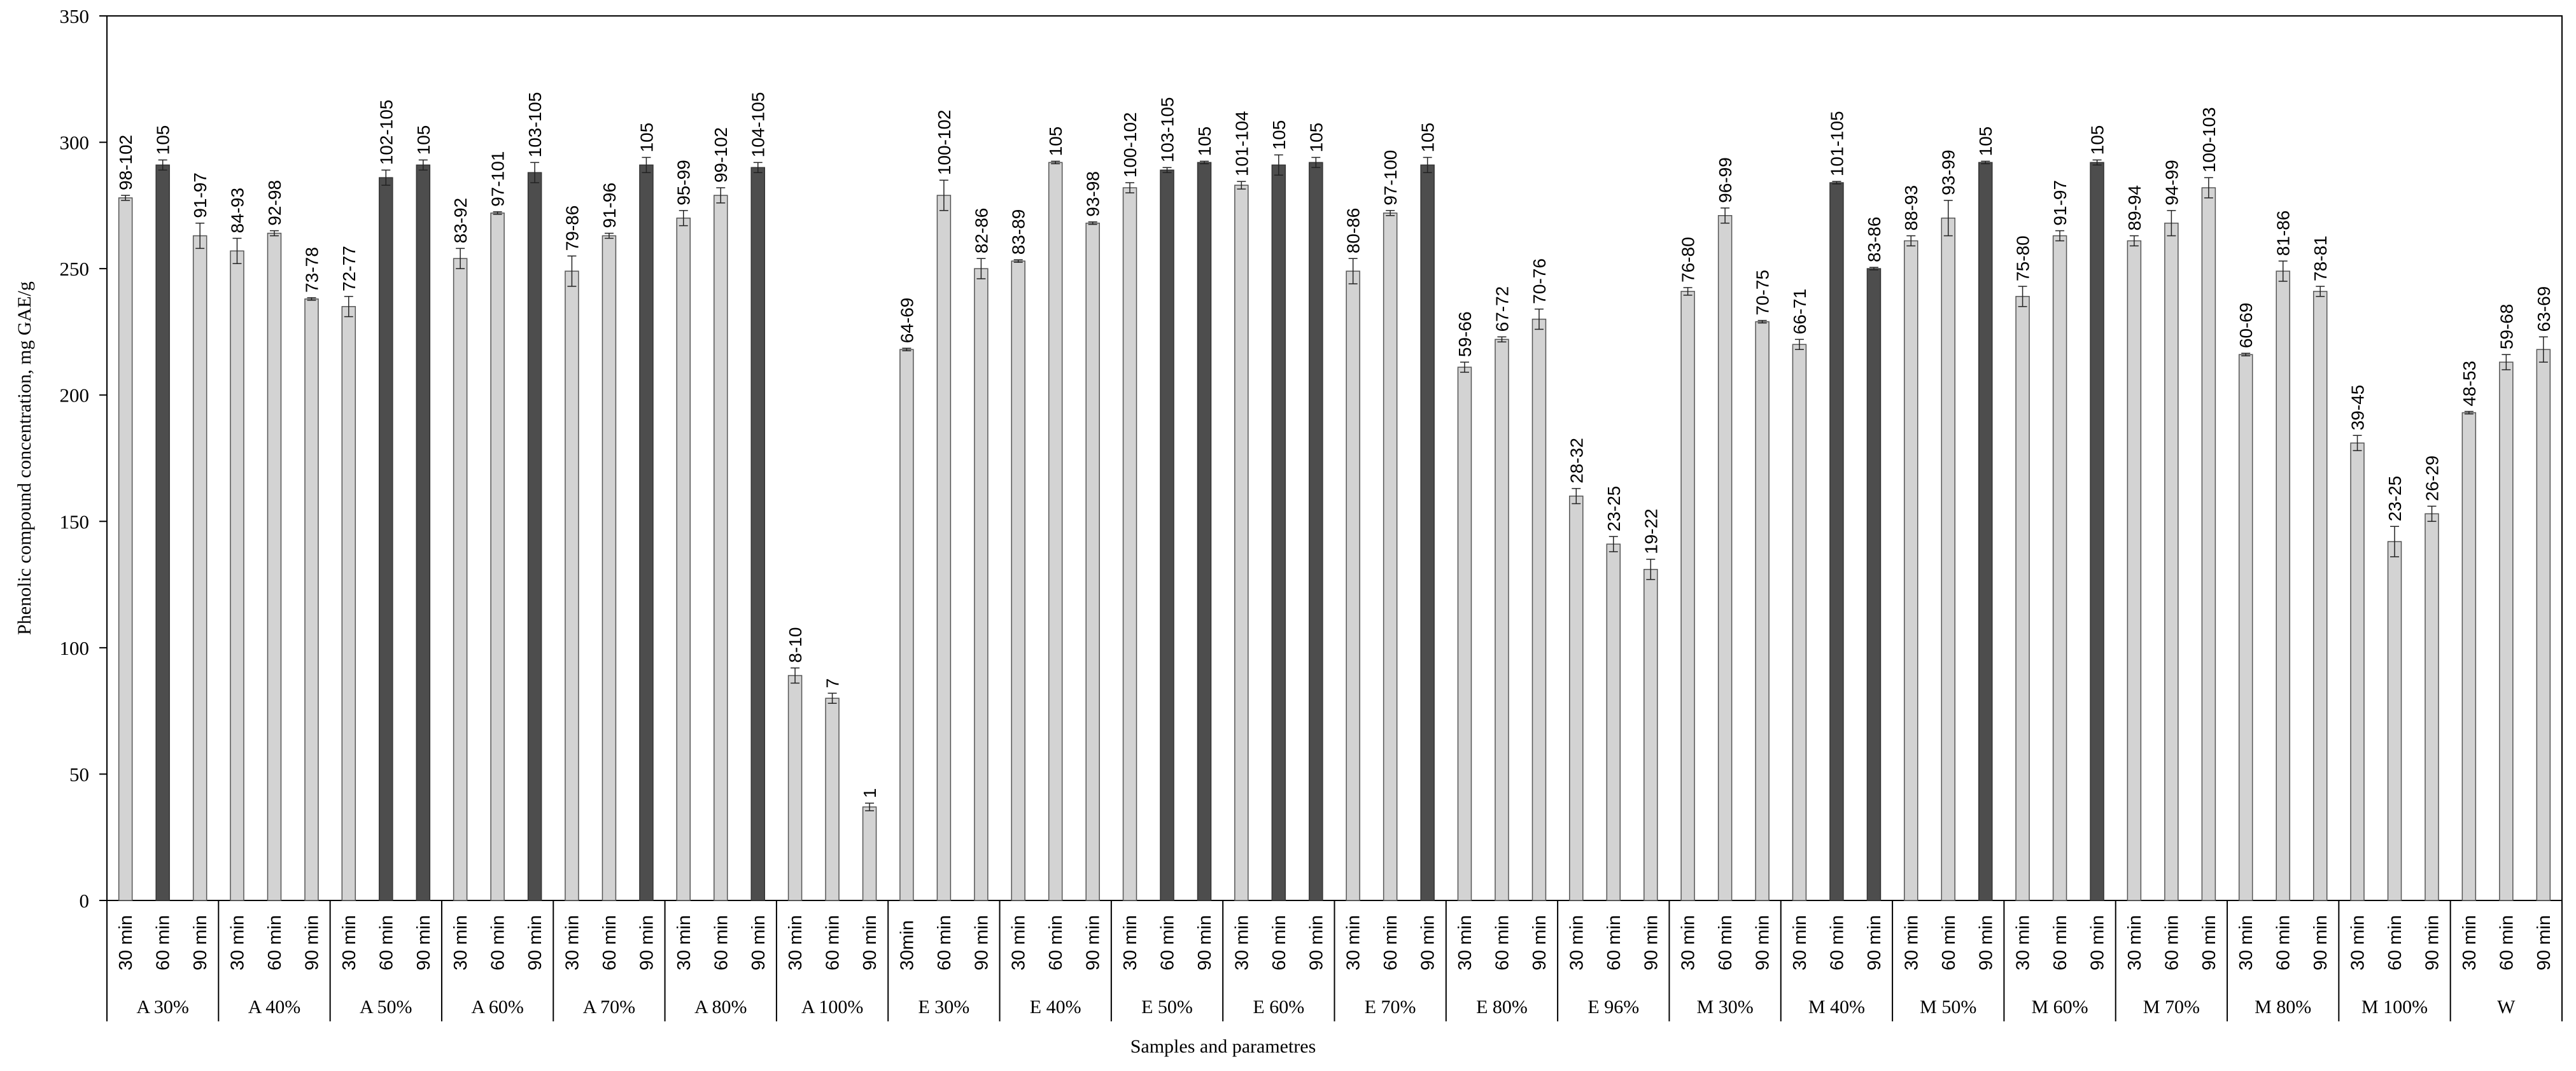 Image resolution: width=2576 pixels, height=1071 pixels. Describe the element at coordinates (126, 162) in the screenshot. I see `data-label: 98-102` at that location.